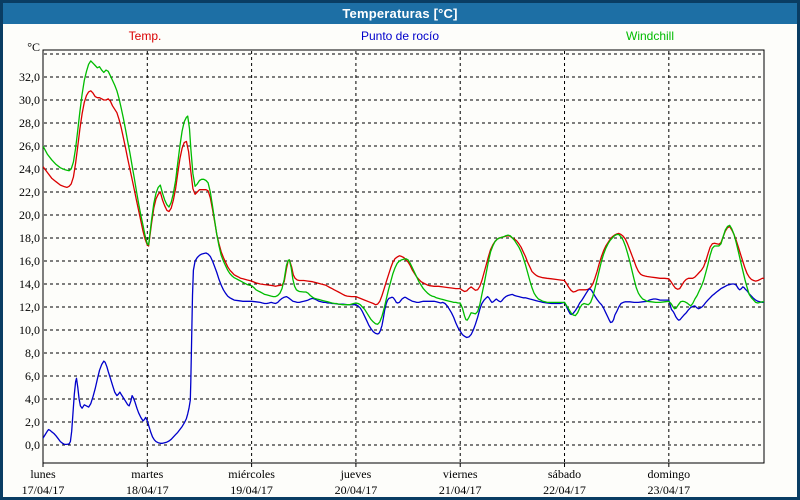 This screenshot has width=800, height=500. Describe the element at coordinates (251, 474) in the screenshot. I see `x-day-label: miércoles` at that location.